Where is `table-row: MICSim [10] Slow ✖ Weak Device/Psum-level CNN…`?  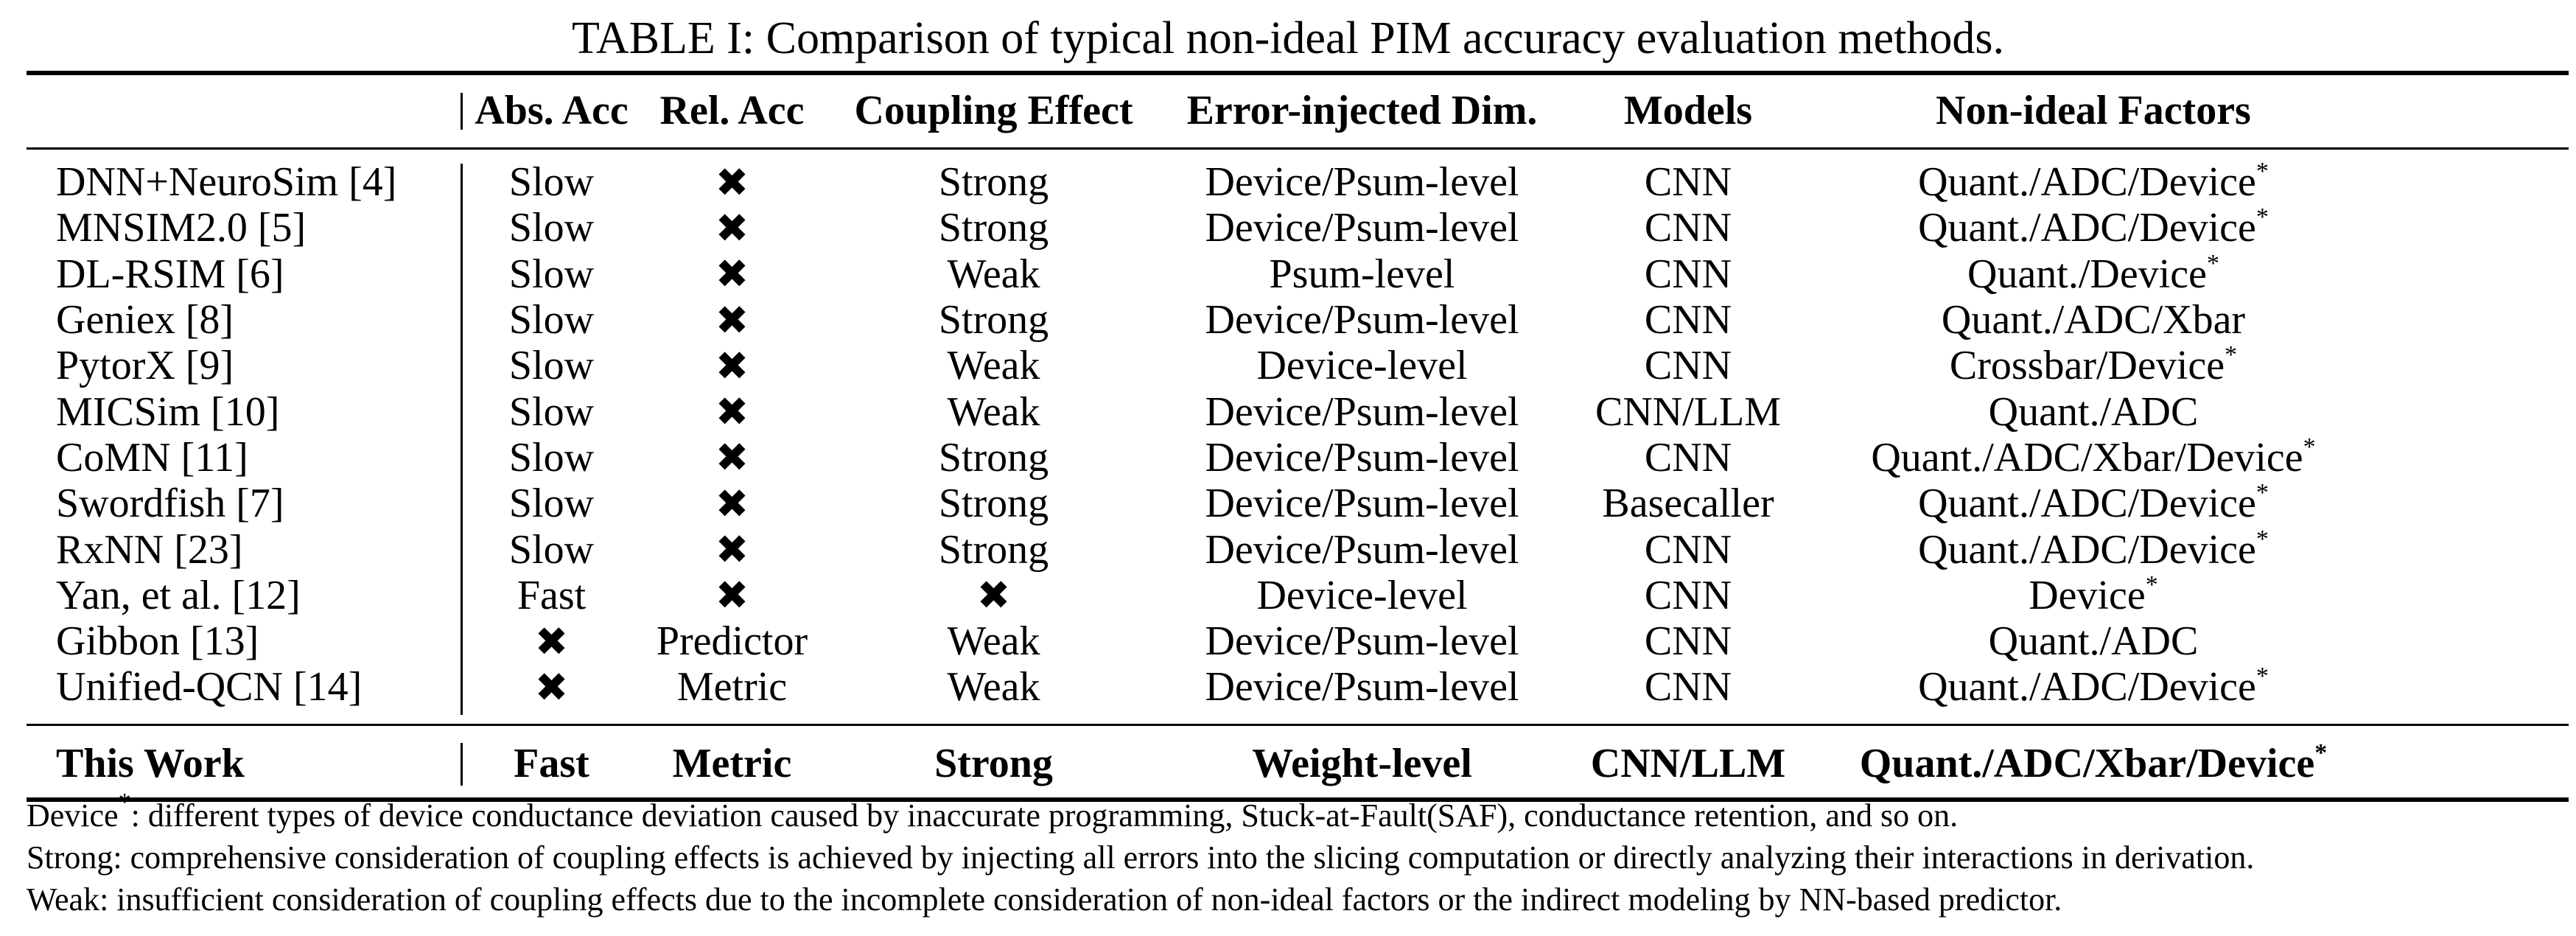 table-row: MICSim [10] Slow ✖ Weak Device/Psum-level CNN… is located at coordinates (1298, 412).